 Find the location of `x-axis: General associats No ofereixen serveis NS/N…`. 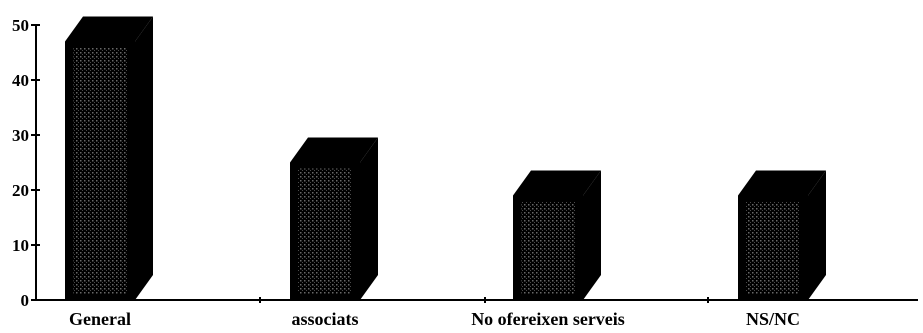

x-axis: General associats No ofereixen serveis NS/N… is located at coordinates (477, 313).